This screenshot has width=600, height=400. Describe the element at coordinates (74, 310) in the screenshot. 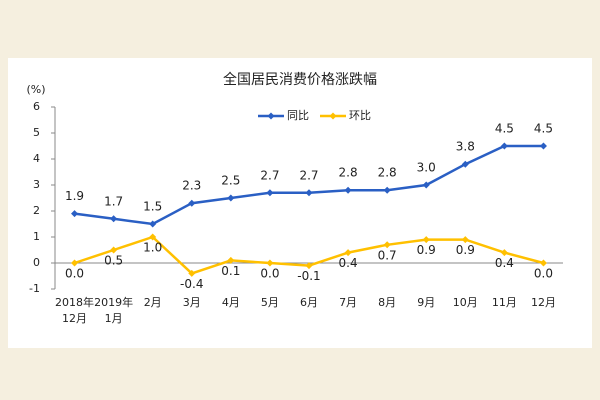

I see `x-tick-label: 2018年 12月` at that location.